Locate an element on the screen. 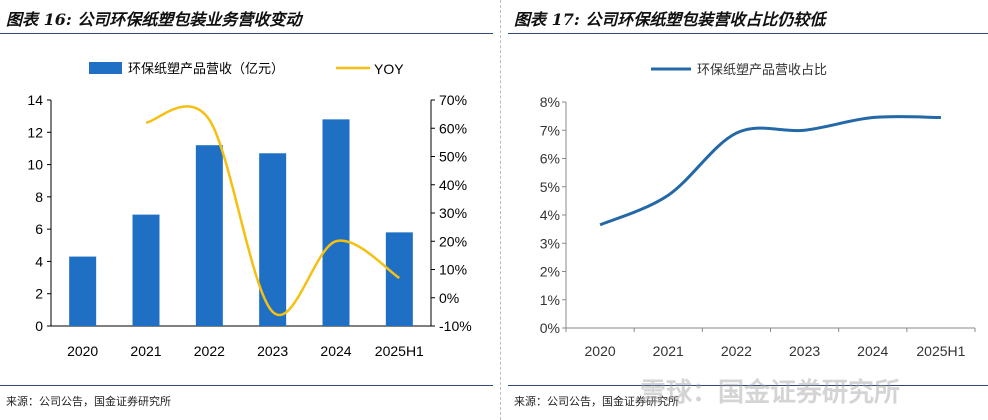 The image size is (988, 420). legend-bar-swatch is located at coordinates (105, 68).